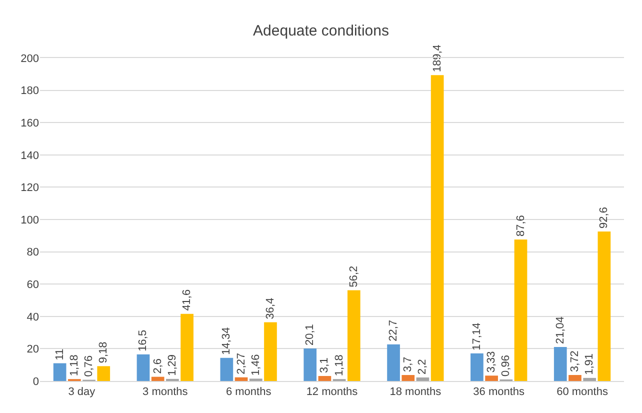 The height and width of the screenshot is (413, 642). What do you see at coordinates (29, 156) in the screenshot?
I see `y-tick-label: 140` at bounding box center [29, 156].